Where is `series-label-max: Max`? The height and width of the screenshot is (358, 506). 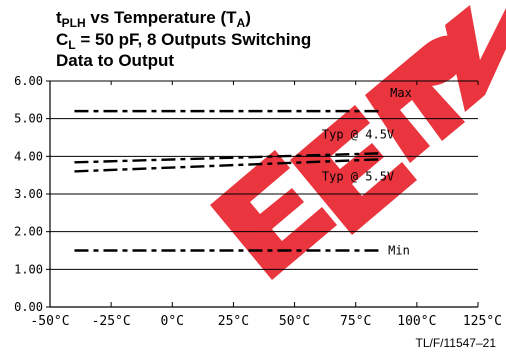
series-label-max: Max is located at coordinates (401, 93).